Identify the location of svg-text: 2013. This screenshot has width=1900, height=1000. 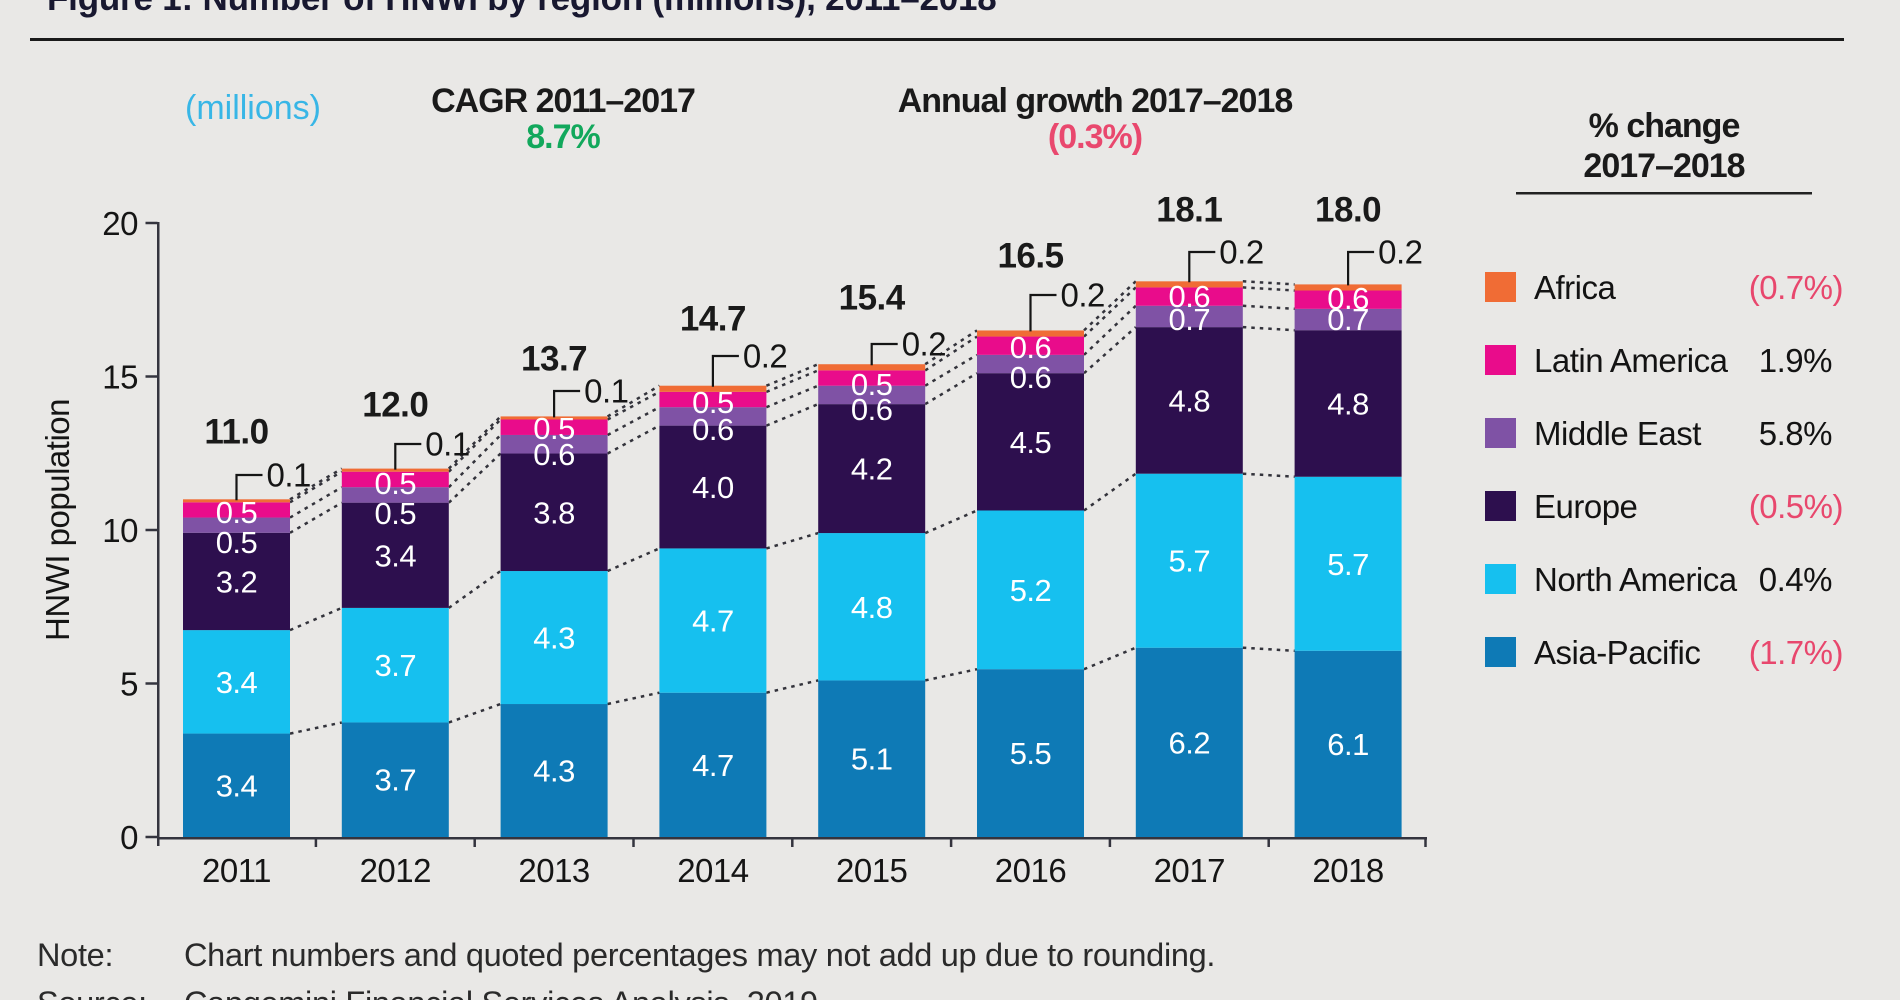
(553, 870).